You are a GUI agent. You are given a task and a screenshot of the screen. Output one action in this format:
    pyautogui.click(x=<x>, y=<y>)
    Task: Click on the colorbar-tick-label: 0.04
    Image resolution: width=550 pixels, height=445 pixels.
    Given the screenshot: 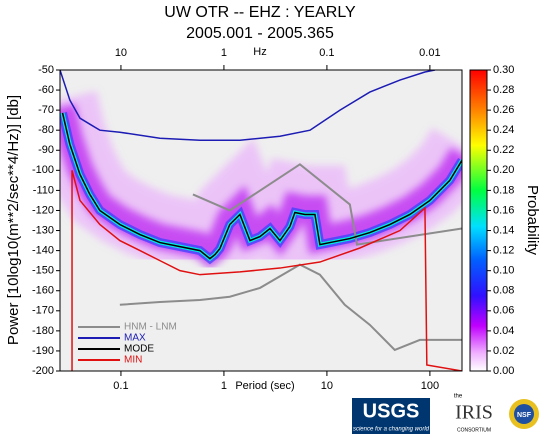 What is the action you would take?
    pyautogui.click(x=503, y=331)
    